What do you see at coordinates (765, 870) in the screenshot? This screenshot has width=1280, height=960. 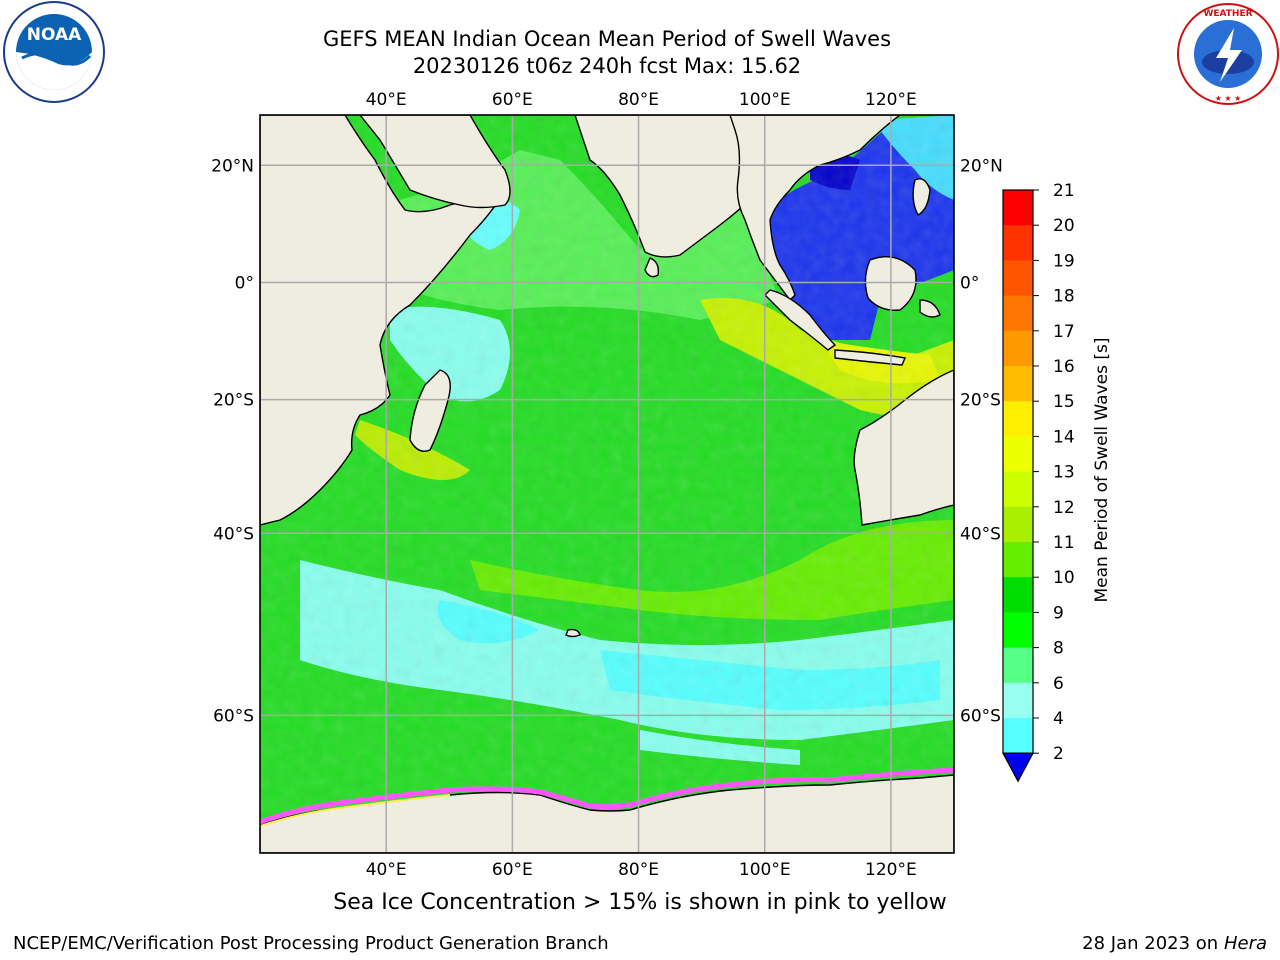 I see `lon-tick-bottom: 100°E` at bounding box center [765, 870].